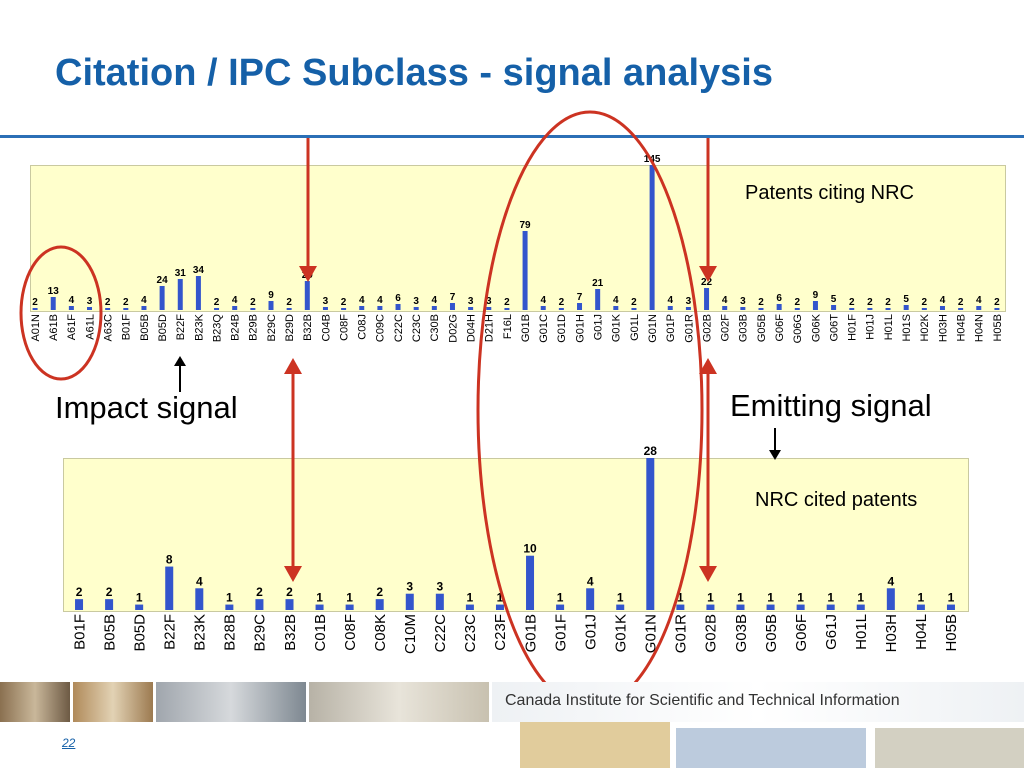 The image size is (1024, 768). Describe the element at coordinates (90, 308) in the screenshot. I see `bar-a61l` at that location.